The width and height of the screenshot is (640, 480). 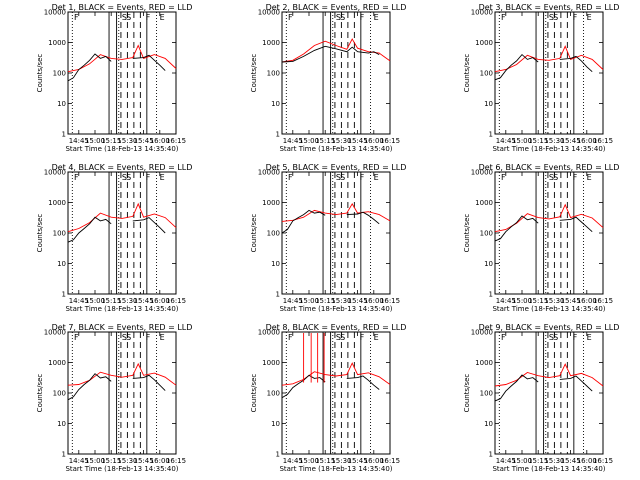 What do you see at coordinates (336, 167) in the screenshot?
I see `panel-title: Det 5, BLACK = Events, RED = LLD` at bounding box center [336, 167].